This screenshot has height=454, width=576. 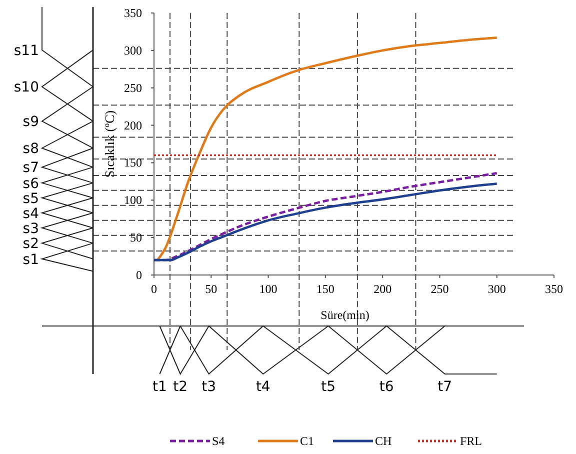 What do you see at coordinates (218, 441) in the screenshot?
I see `legend-label: S4` at bounding box center [218, 441].